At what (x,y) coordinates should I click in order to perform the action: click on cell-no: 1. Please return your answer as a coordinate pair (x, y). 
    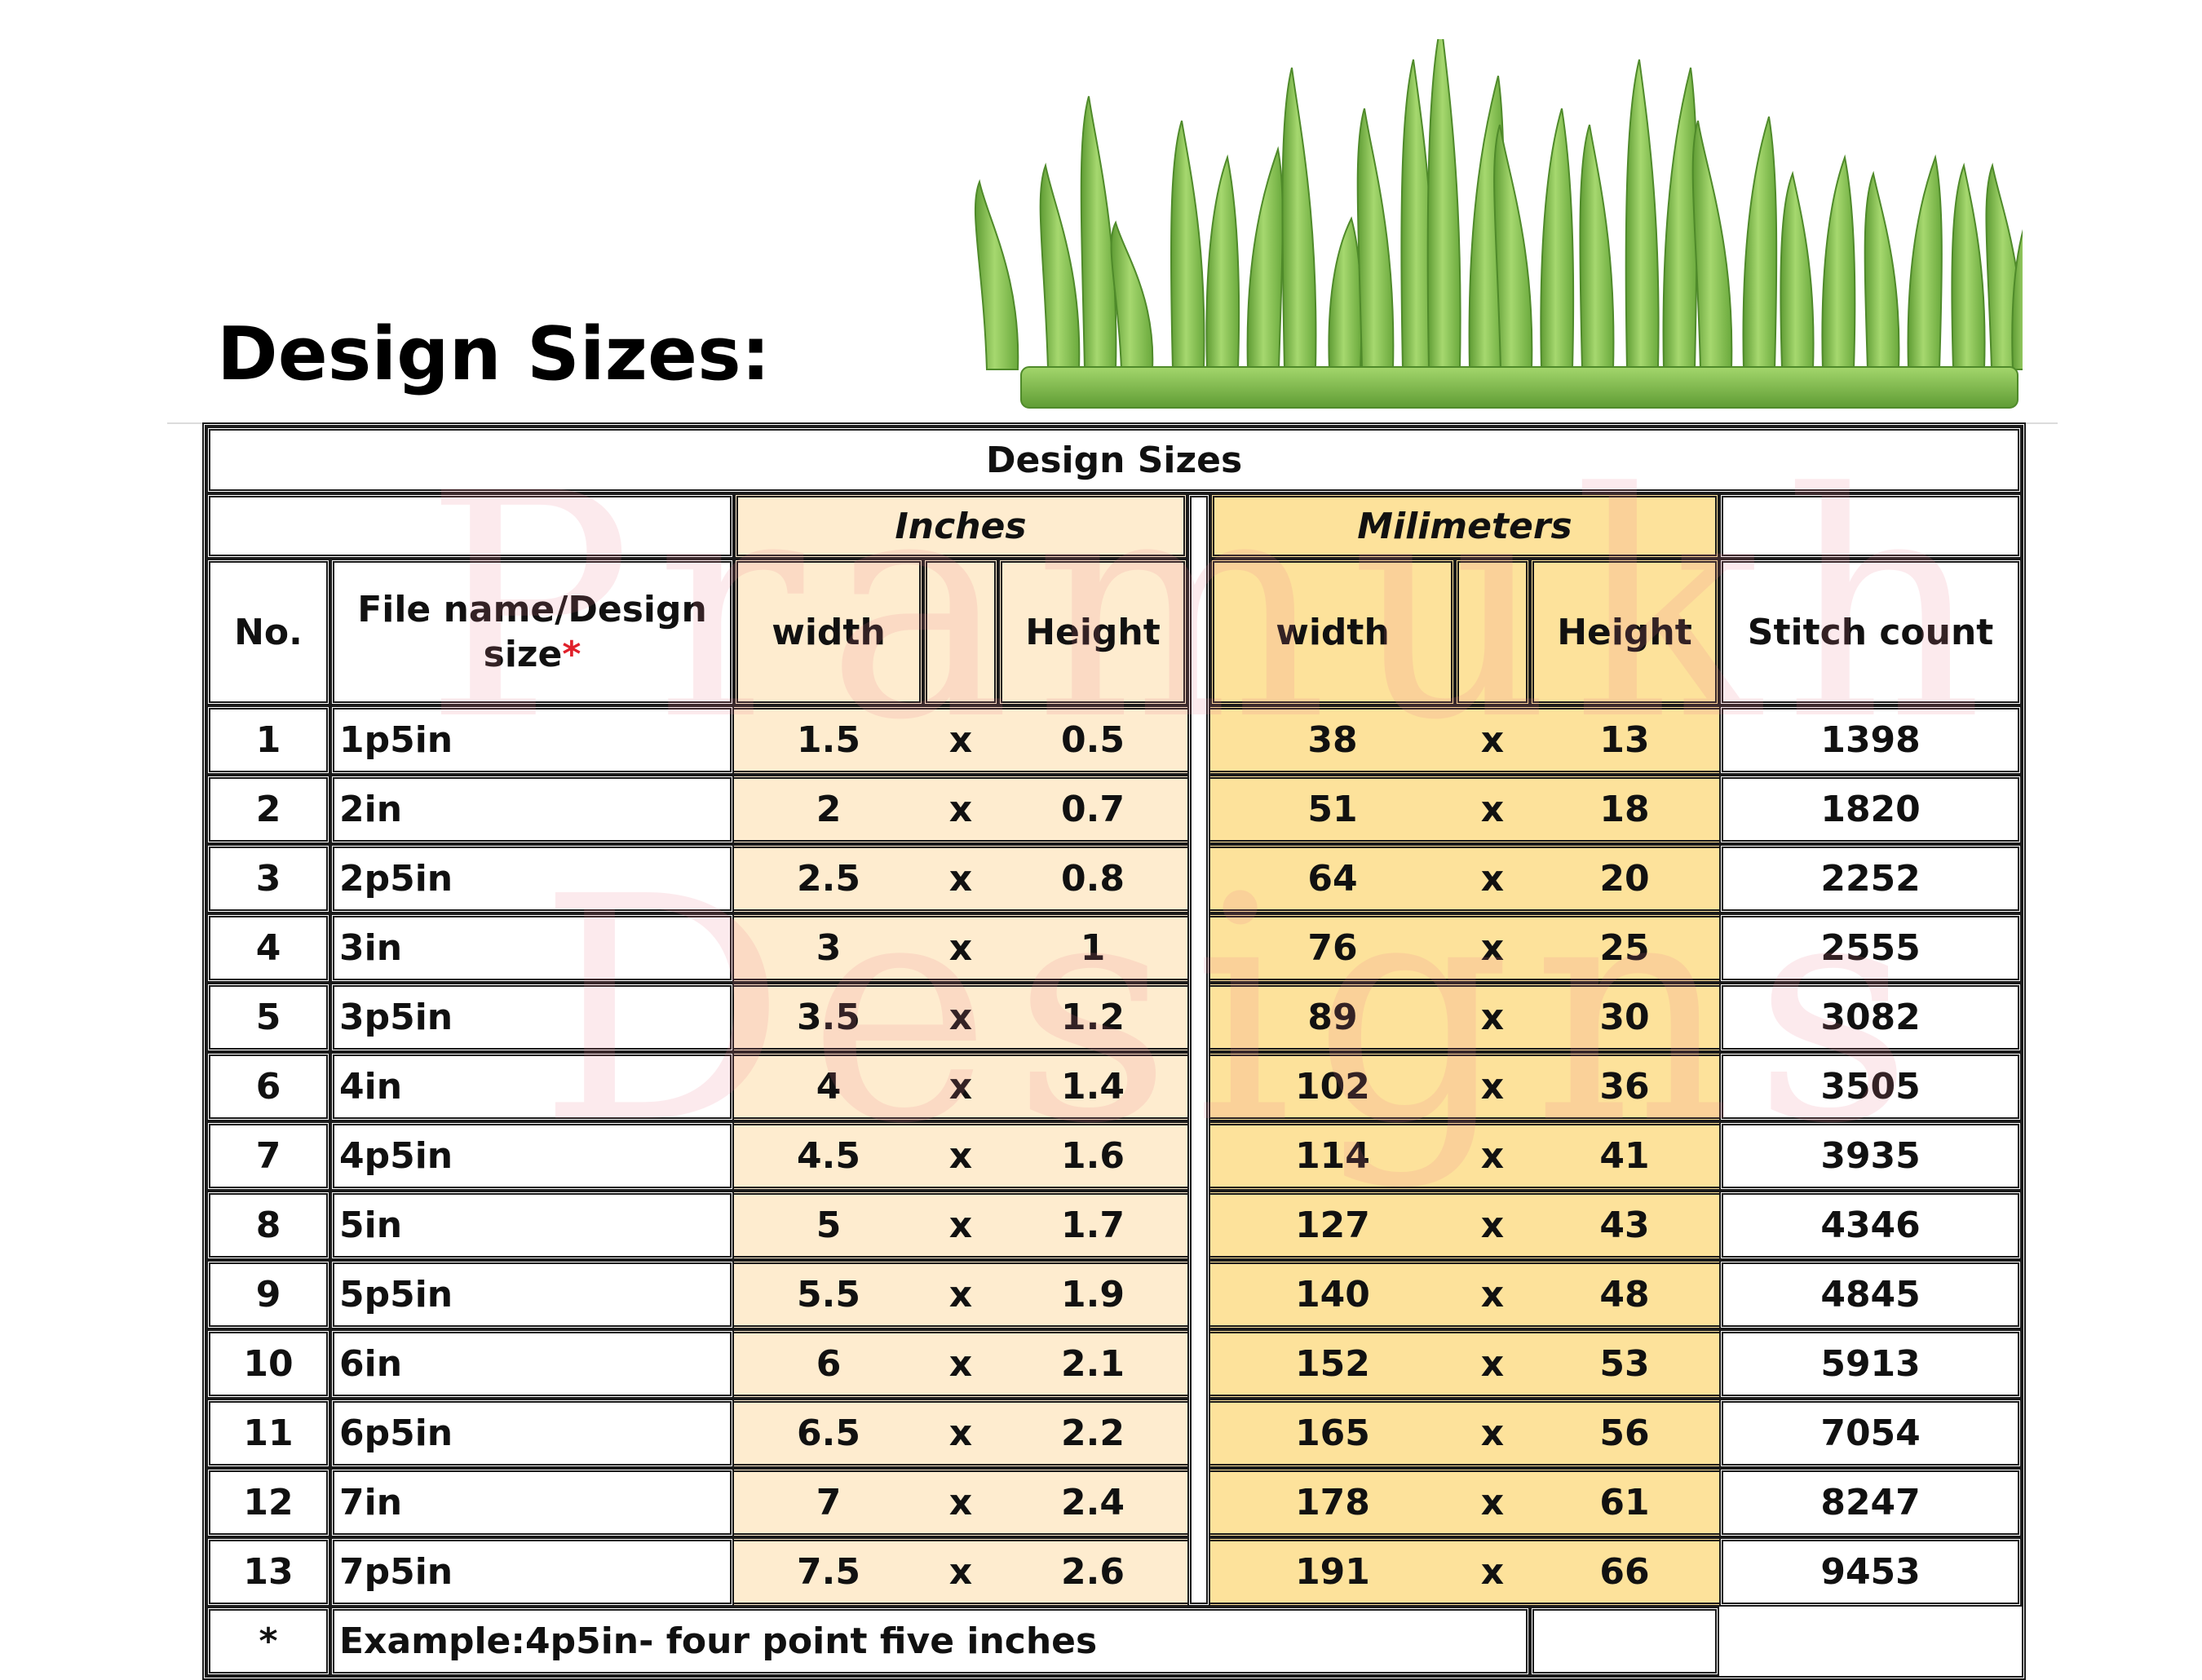
    Looking at the image, I should click on (268, 740).